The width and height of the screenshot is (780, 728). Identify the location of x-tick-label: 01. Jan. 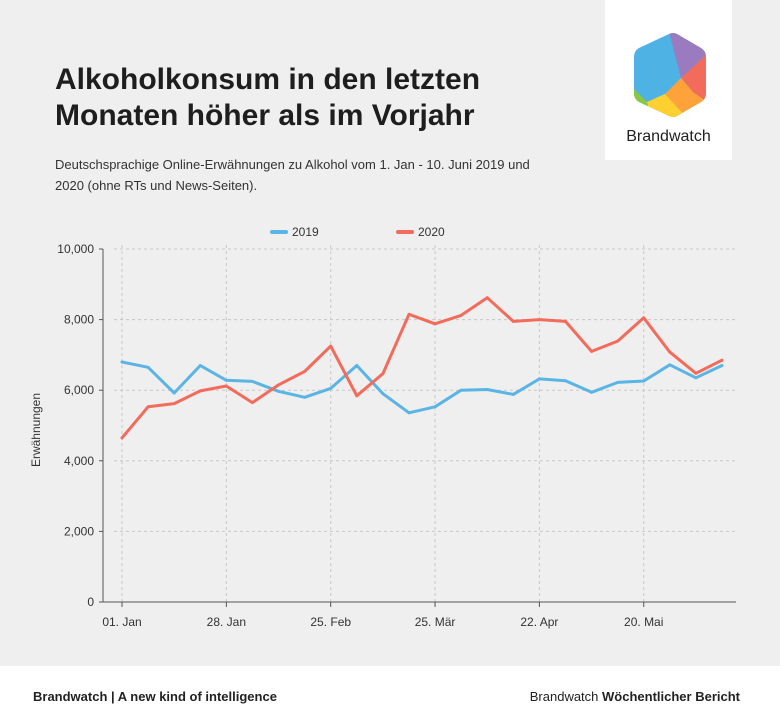
(121, 622).